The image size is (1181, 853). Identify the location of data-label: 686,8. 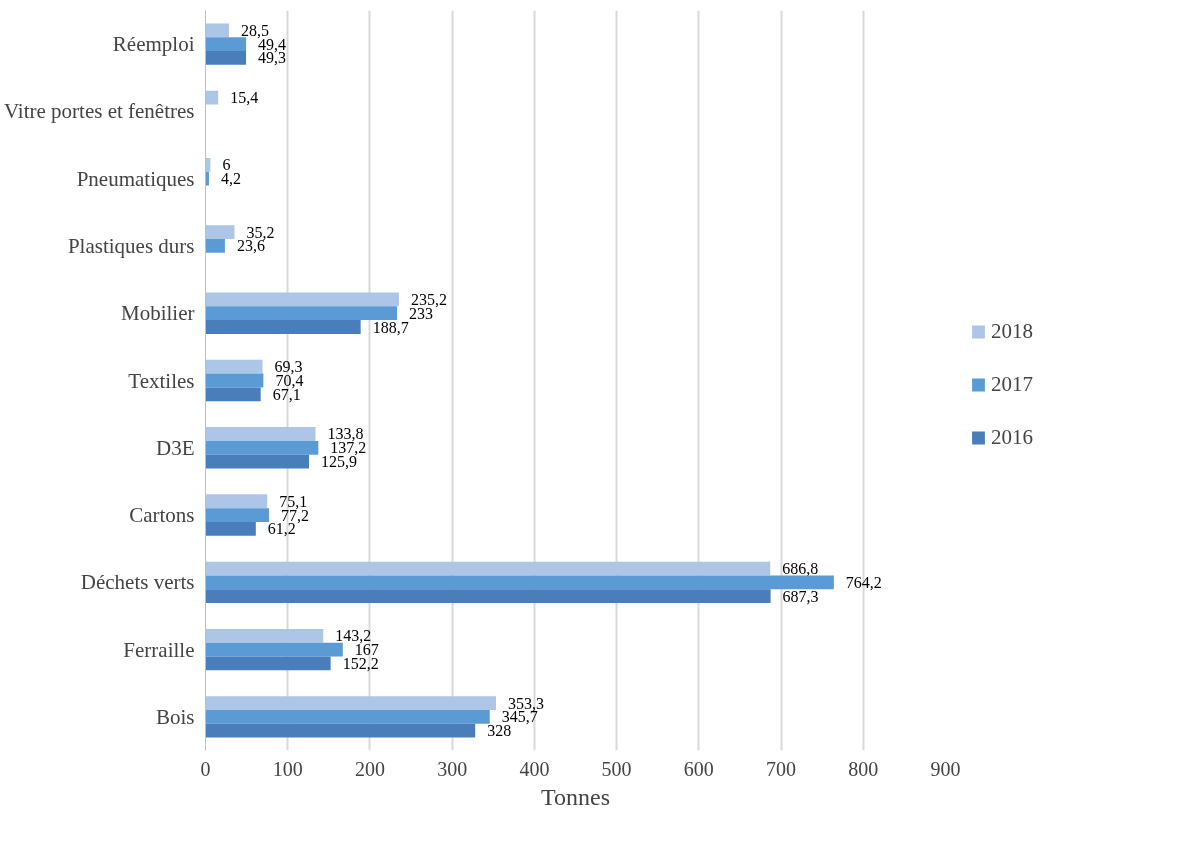
(800, 569).